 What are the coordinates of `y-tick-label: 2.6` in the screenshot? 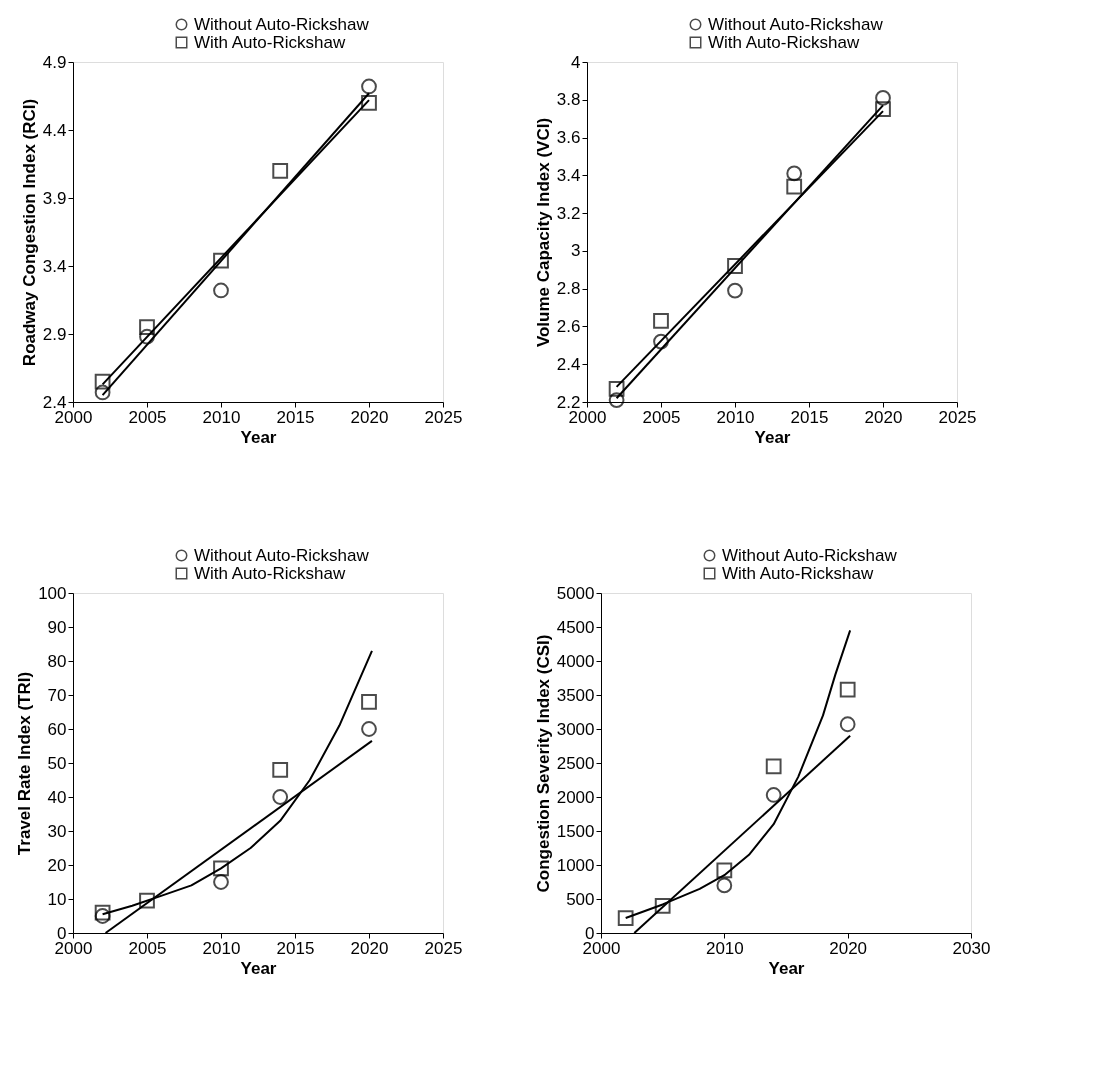 It's located at (568, 326).